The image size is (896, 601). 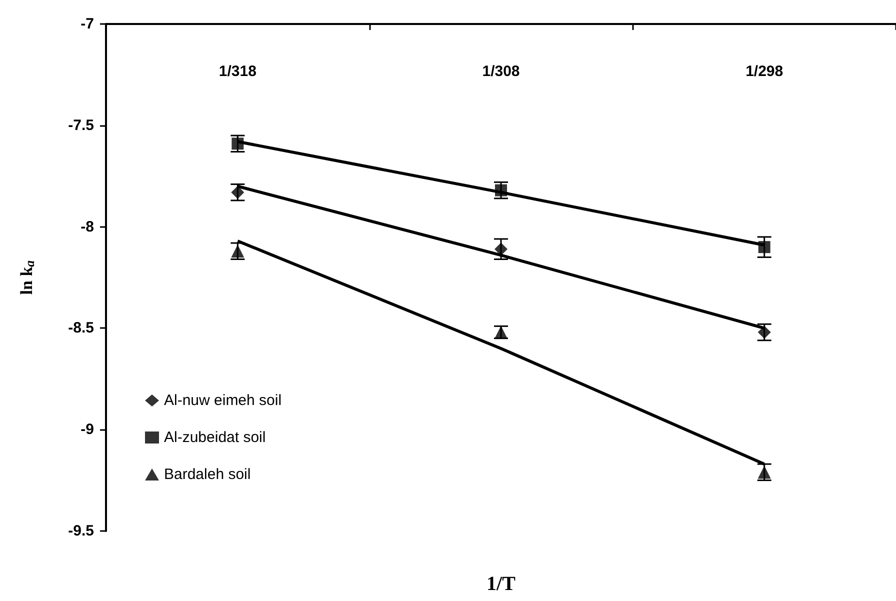 I want to click on x-tick-label: 1/298, so click(x=765, y=71).